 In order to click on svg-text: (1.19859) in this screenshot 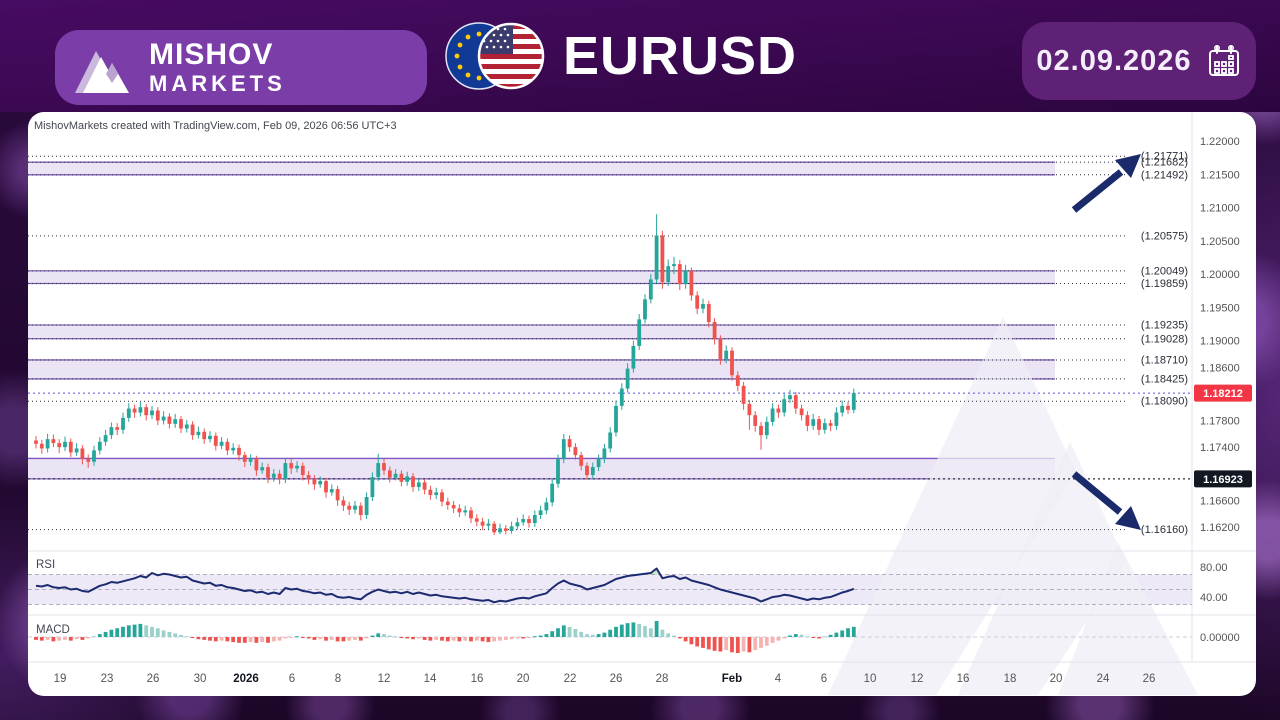, I will do `click(1164, 284)`.